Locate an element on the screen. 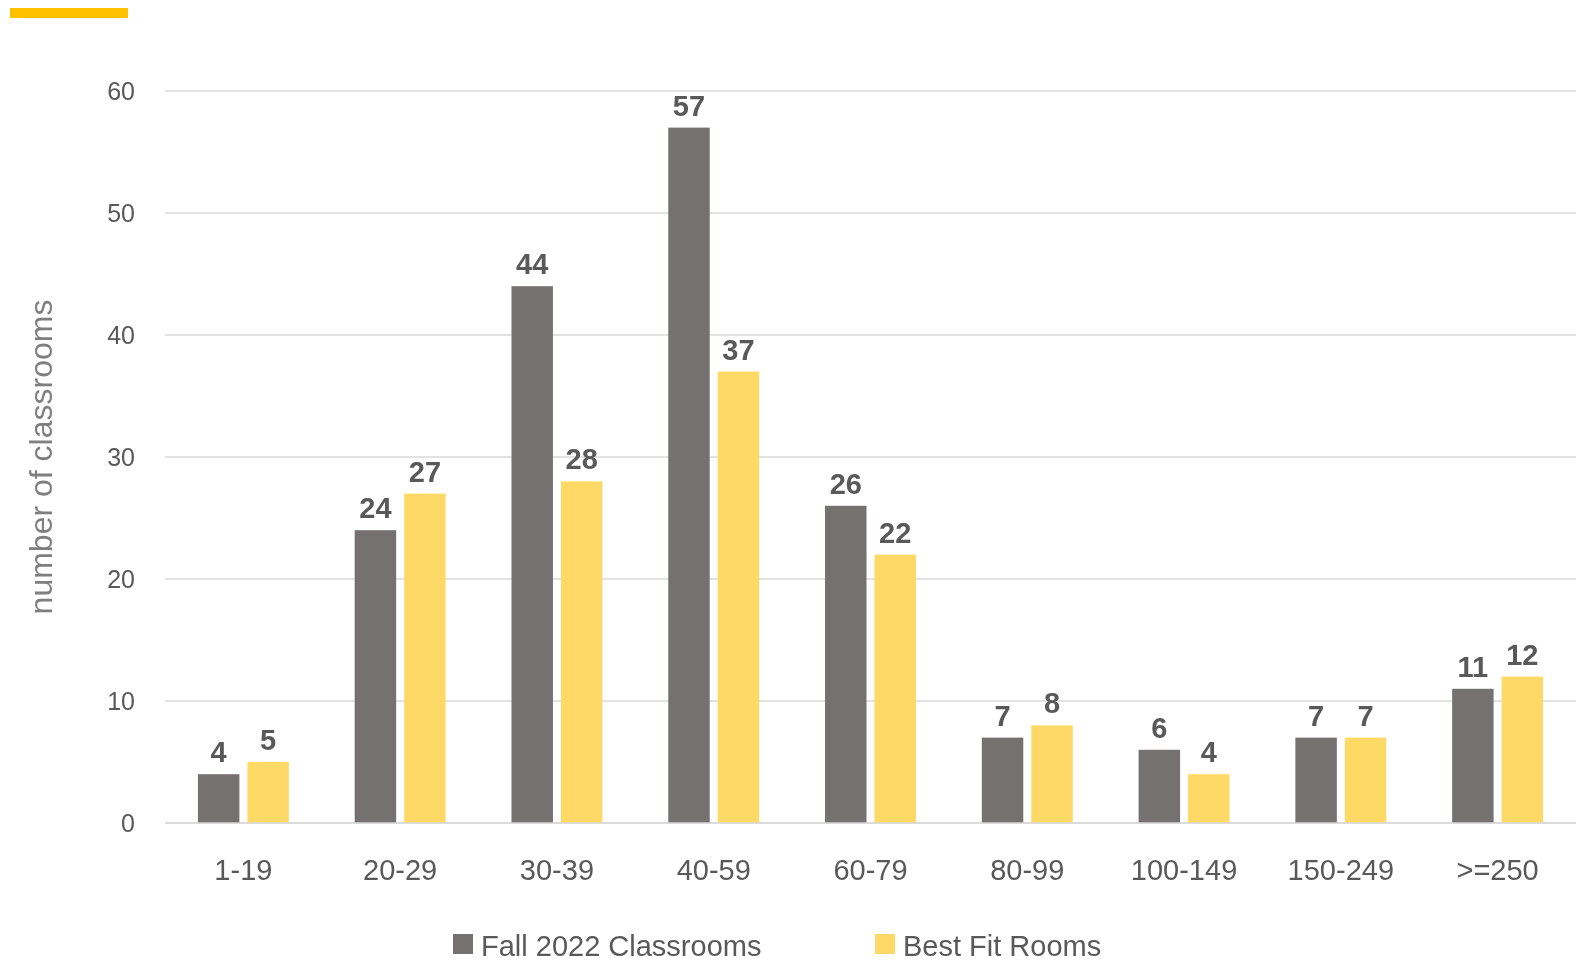 Image resolution: width=1586 pixels, height=973 pixels. x-tick-label: 40-59 is located at coordinates (713, 870).